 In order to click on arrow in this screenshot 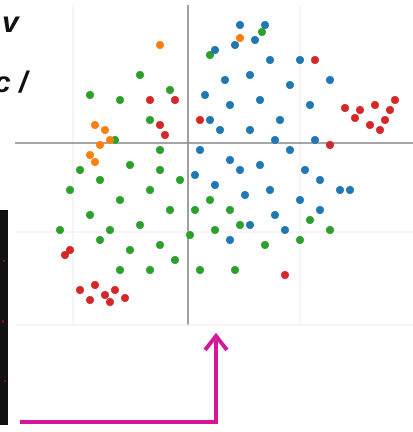, I will do `click(119, 382)`.